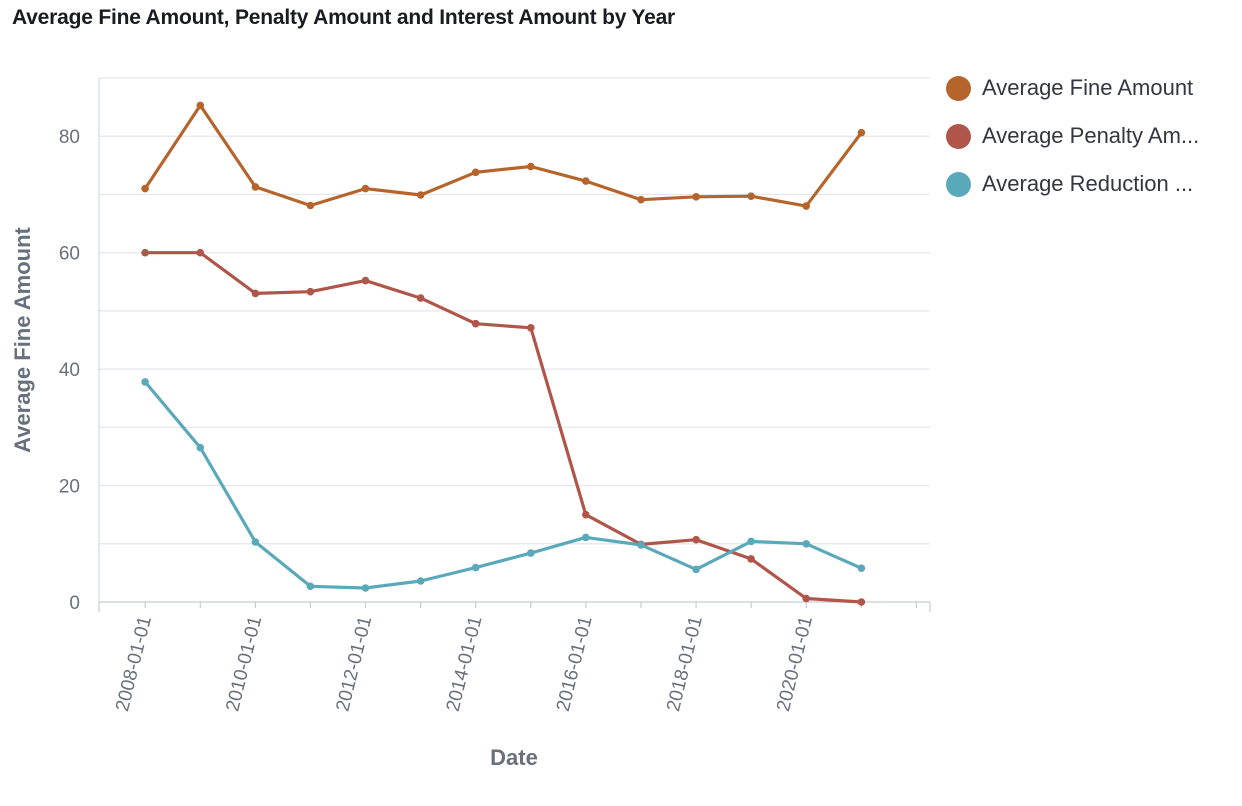 The width and height of the screenshot is (1242, 806). I want to click on x-tick-label: 2010-01-01, so click(244, 663).